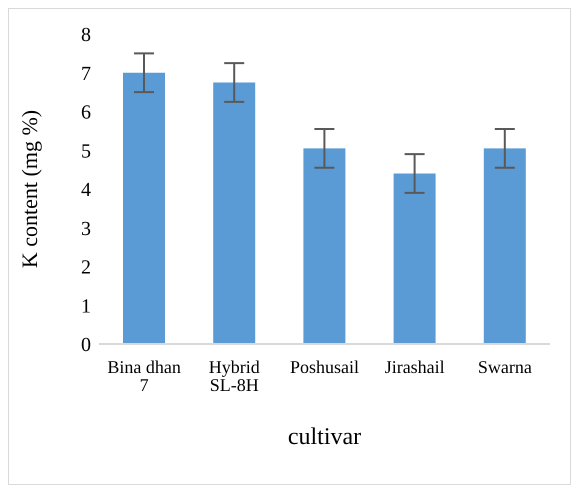 Image resolution: width=579 pixels, height=493 pixels. I want to click on x-tick-label: Hybrid SL-8H, so click(234, 375).